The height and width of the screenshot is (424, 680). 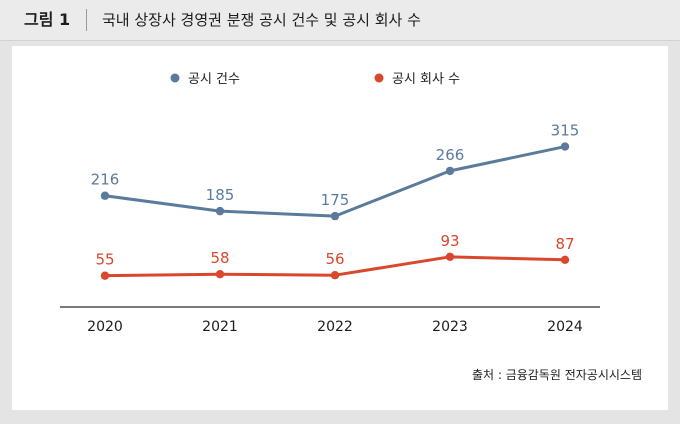 What do you see at coordinates (47, 19) in the screenshot?
I see `figure-label: 그림 1` at bounding box center [47, 19].